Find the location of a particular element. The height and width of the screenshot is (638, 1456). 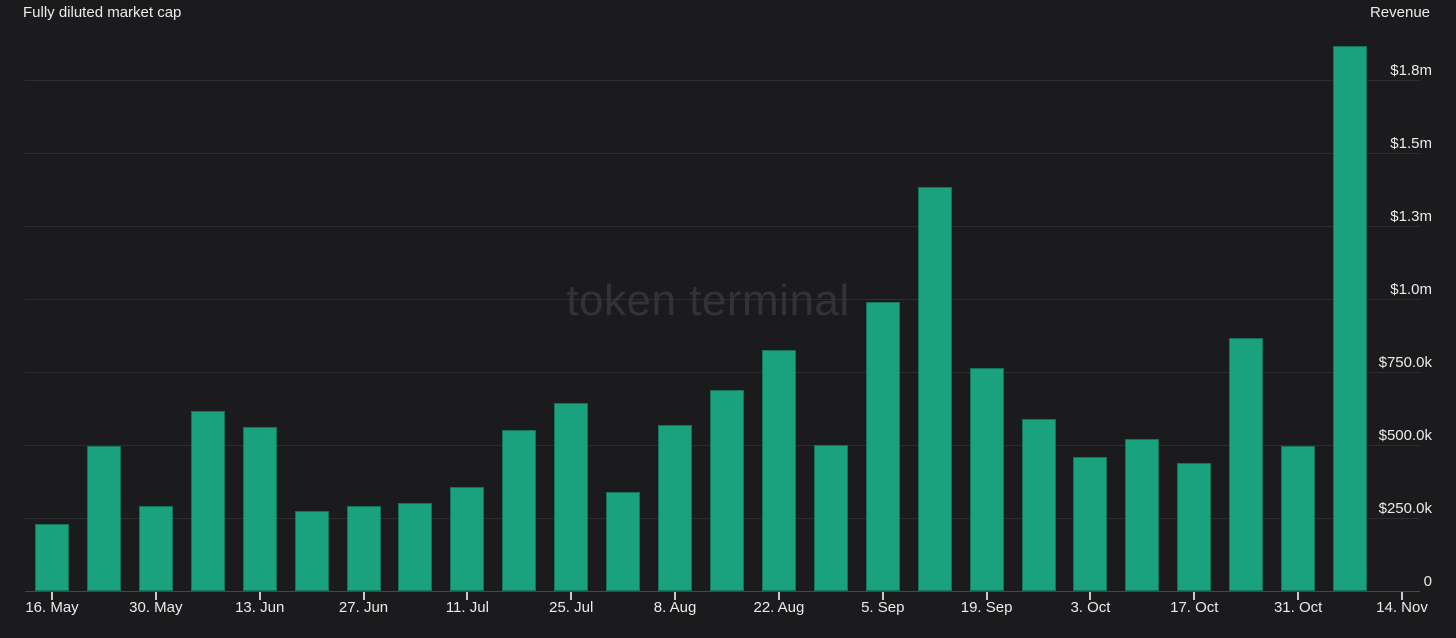

y-axis-tick-label: $500.0k is located at coordinates (1405, 435).